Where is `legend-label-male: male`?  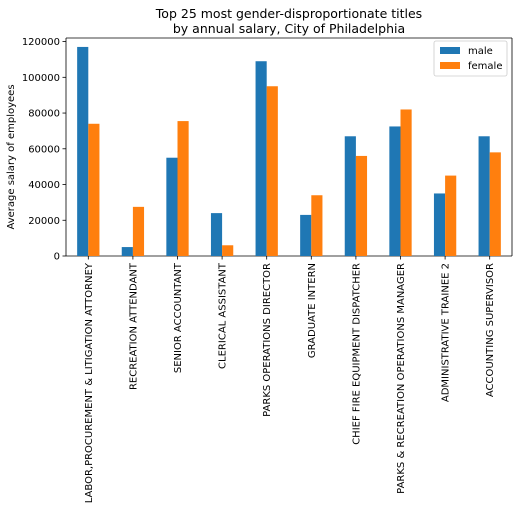 legend-label-male: male is located at coordinates (480, 51).